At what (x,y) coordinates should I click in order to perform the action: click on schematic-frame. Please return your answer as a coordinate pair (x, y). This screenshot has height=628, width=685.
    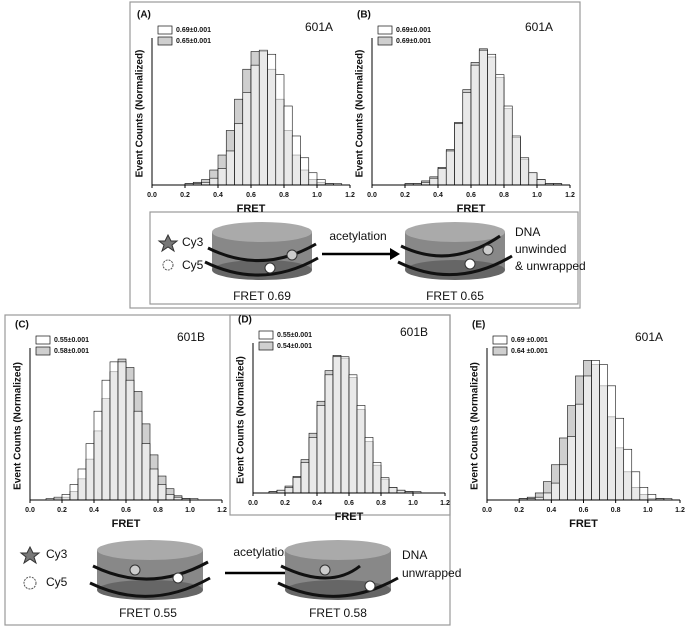
    Looking at the image, I should click on (364, 258).